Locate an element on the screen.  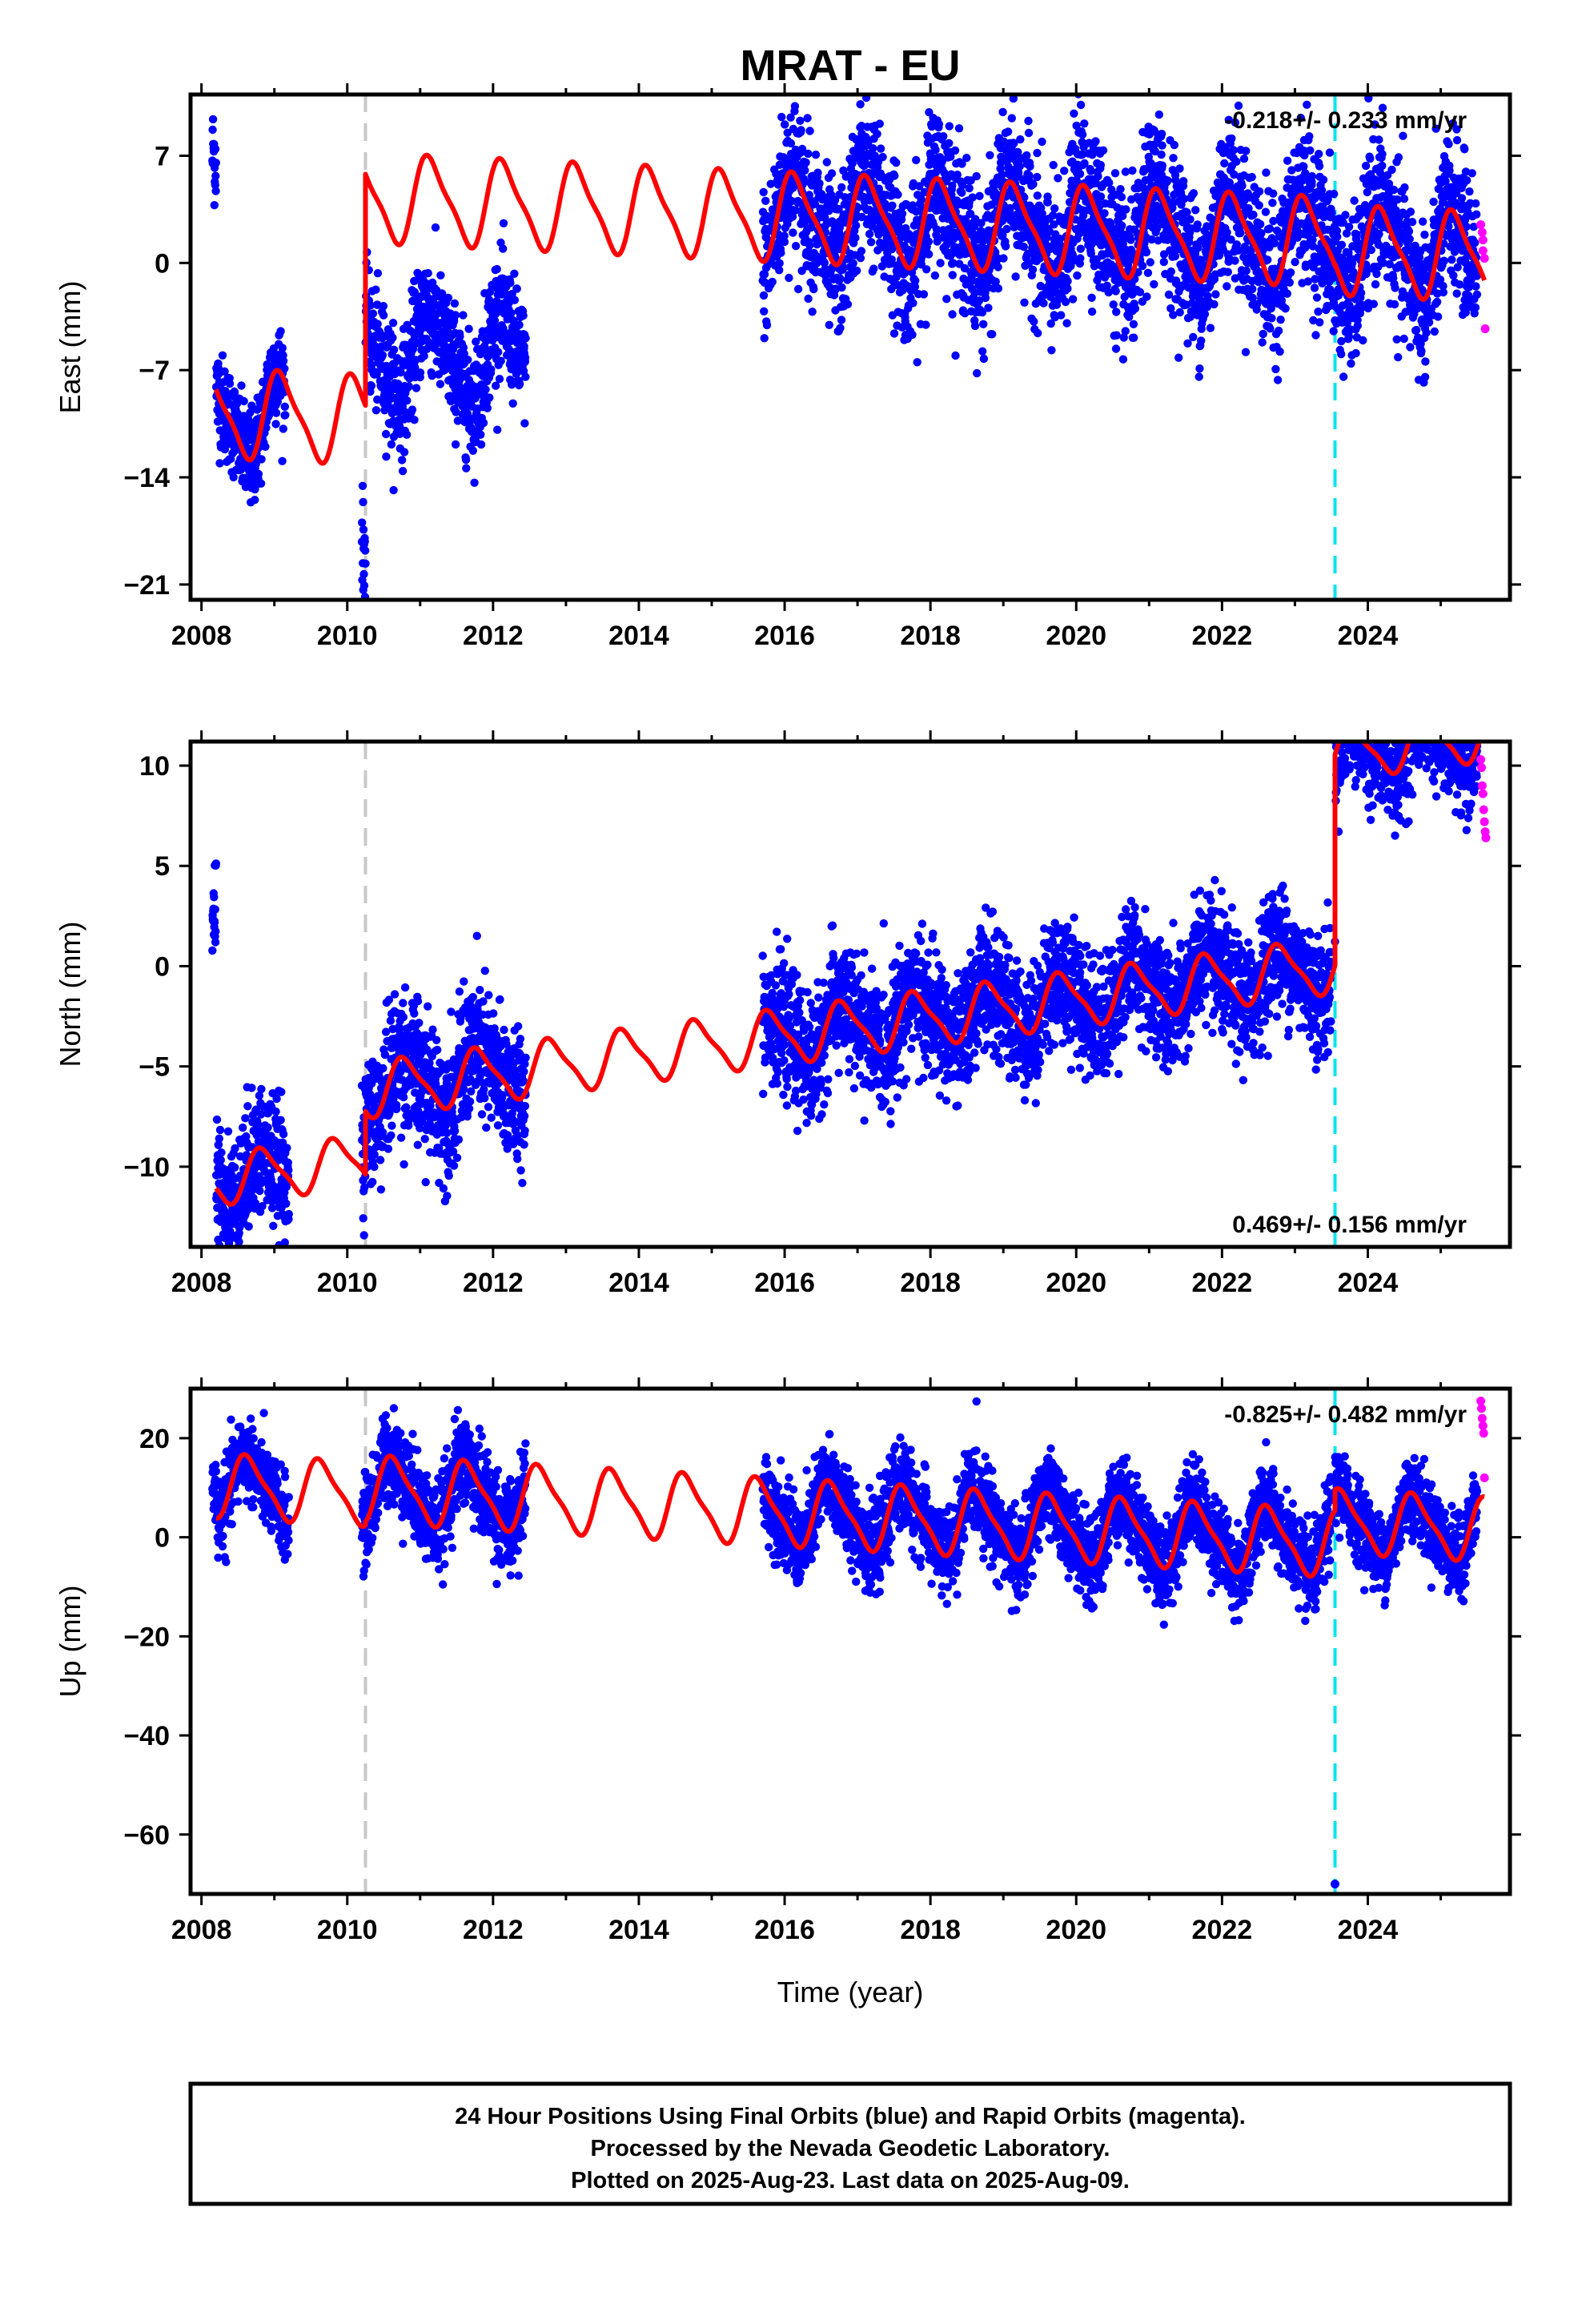
y-tick-label: −7 is located at coordinates (154, 371).